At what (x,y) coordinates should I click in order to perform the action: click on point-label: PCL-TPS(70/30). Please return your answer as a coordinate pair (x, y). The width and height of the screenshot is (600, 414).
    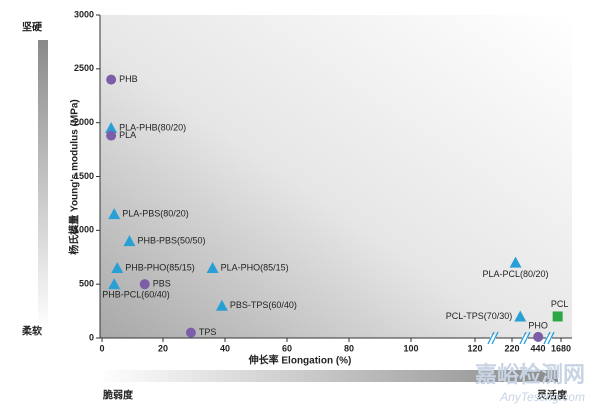
    Looking at the image, I should click on (479, 316).